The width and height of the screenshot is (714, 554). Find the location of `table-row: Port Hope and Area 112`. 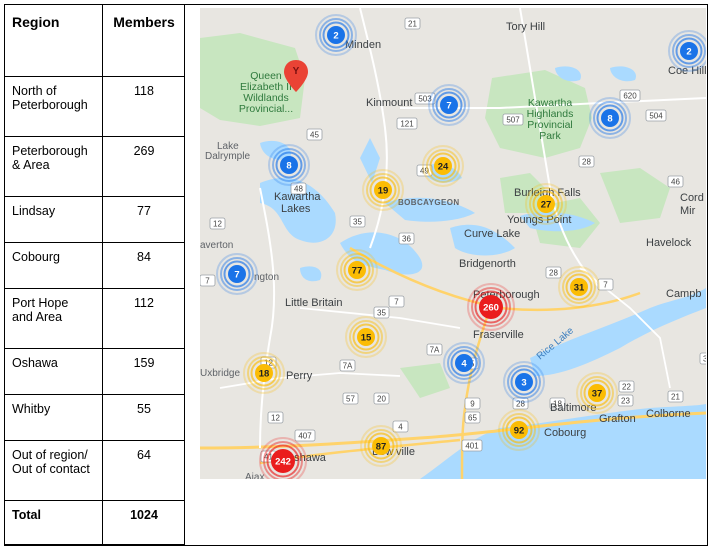

table-row: Port Hope and Area 112 is located at coordinates (94, 318).